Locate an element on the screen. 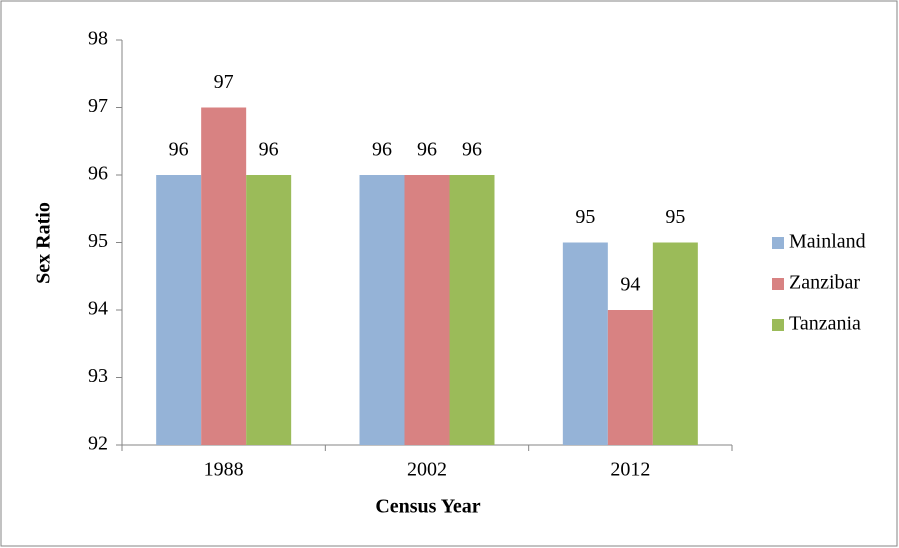 The height and width of the screenshot is (548, 899). x-tick-label: 2002 is located at coordinates (427, 470).